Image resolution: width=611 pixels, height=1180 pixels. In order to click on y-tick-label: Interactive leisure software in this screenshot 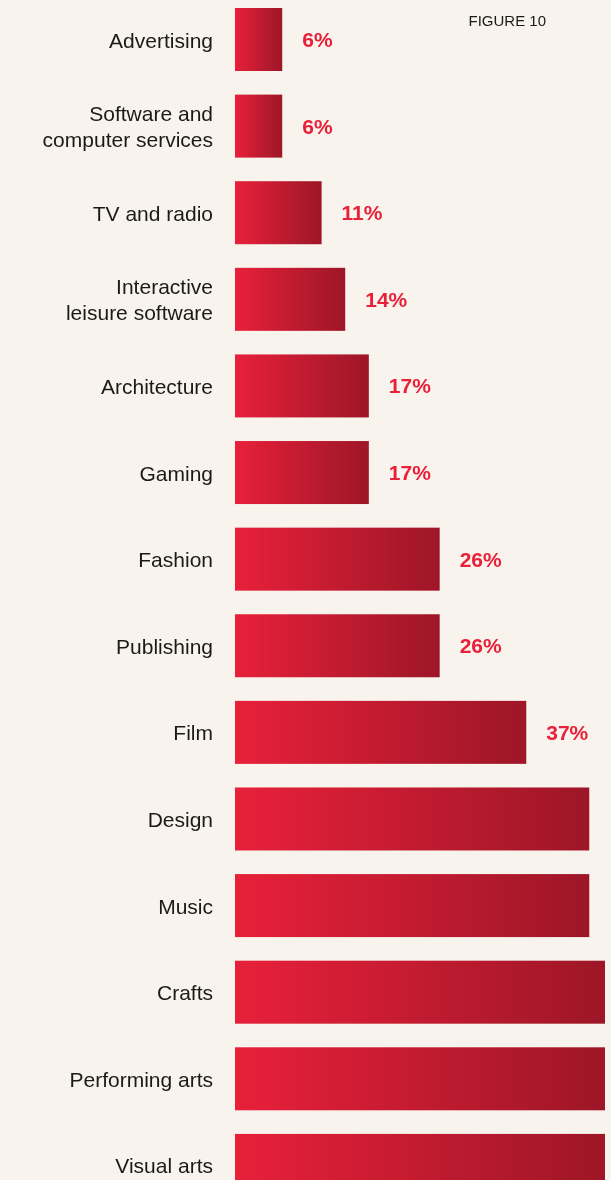, I will do `click(139, 299)`.